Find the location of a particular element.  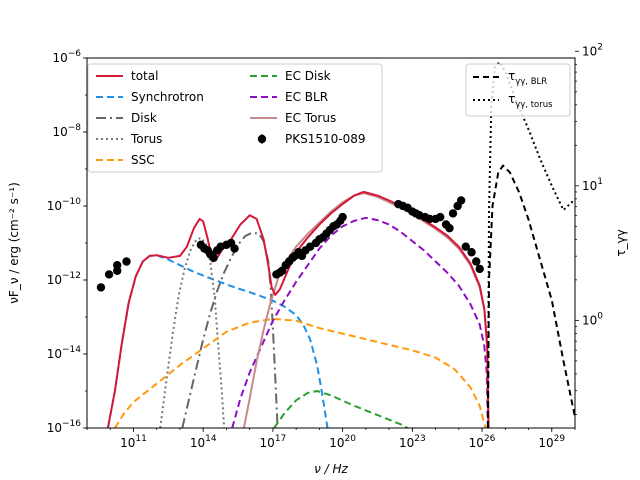

x-tick-label: 1029 is located at coordinates (551, 442).